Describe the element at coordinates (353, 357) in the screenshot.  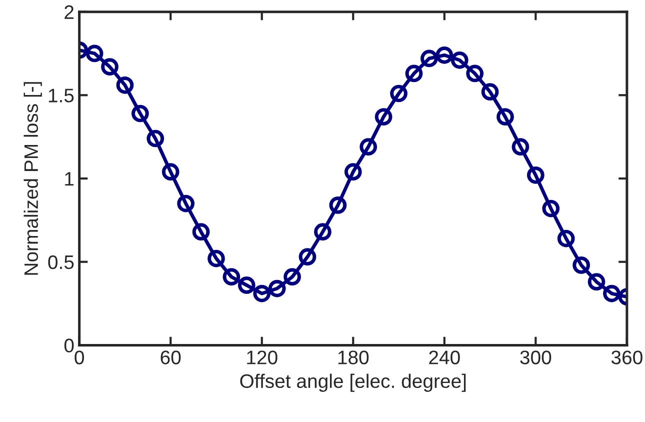
I see `x-tick-label: 180` at that location.